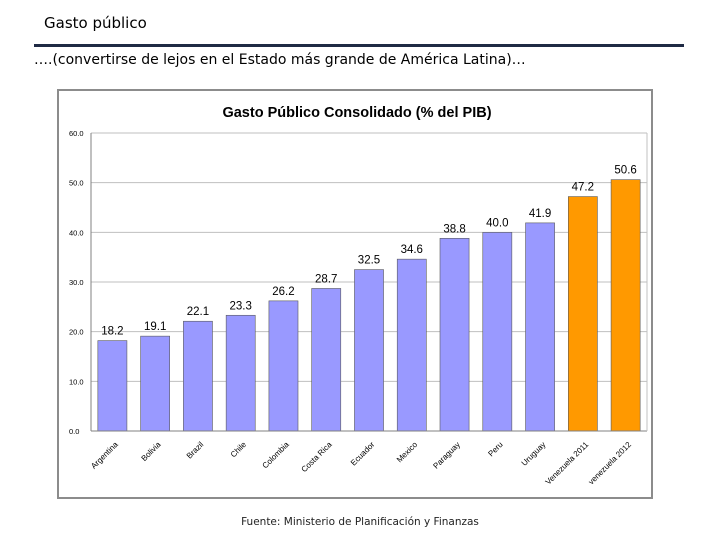  Describe the element at coordinates (497, 223) in the screenshot. I see `data-label: 40.0` at that location.